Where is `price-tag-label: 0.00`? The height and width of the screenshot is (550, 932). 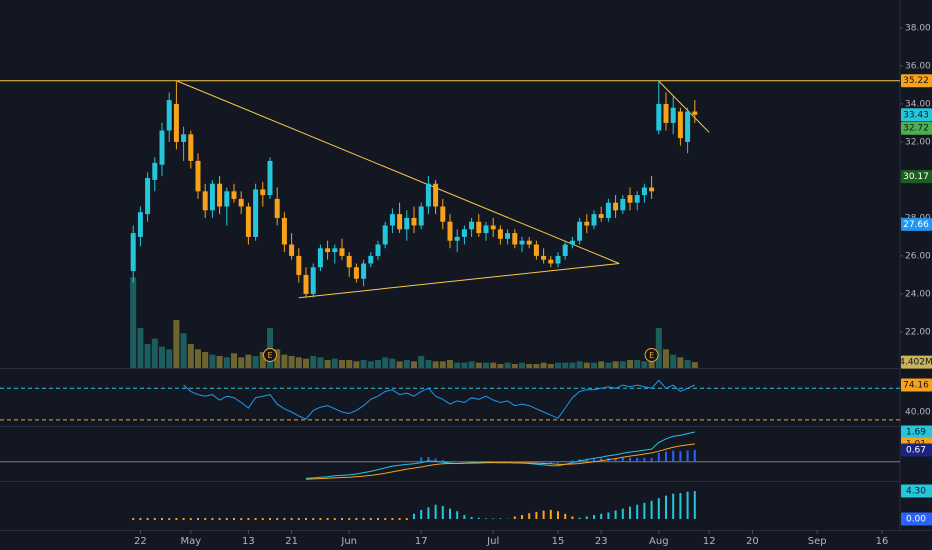
price-tag-label: 0.00 is located at coordinates (916, 520).